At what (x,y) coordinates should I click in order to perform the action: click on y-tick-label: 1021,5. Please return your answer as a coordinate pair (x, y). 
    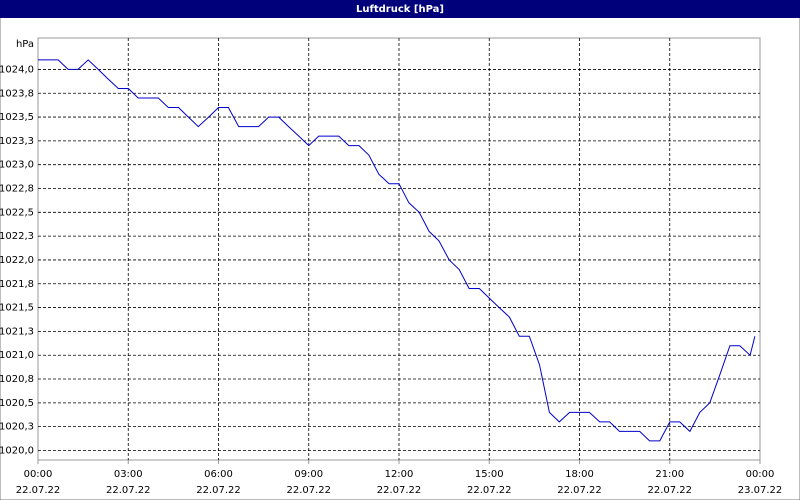
    Looking at the image, I should click on (17, 308).